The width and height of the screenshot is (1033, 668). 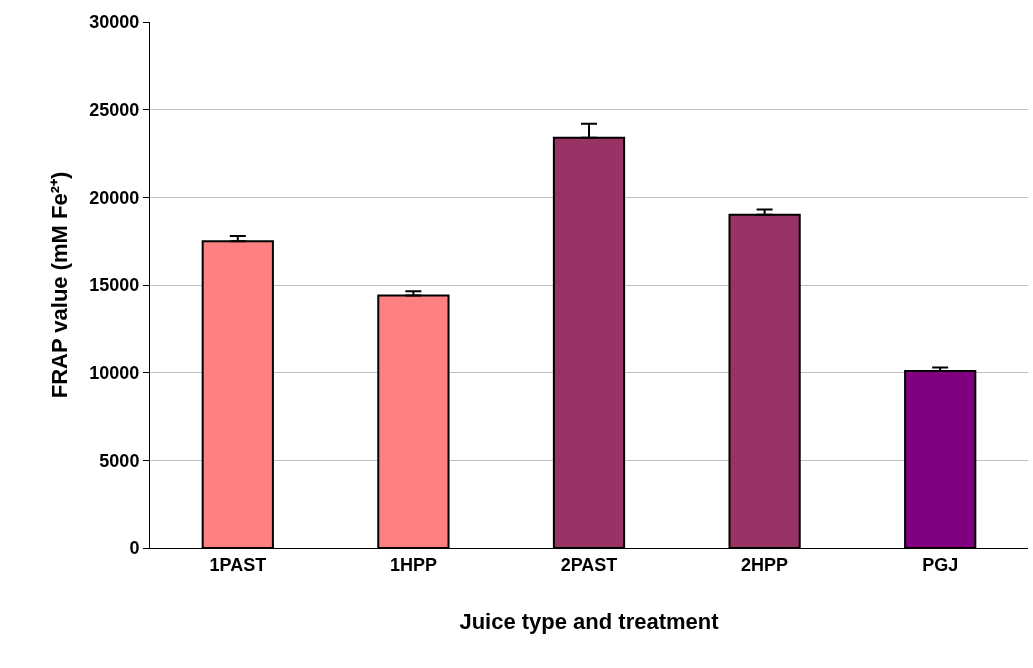 I want to click on y-tick-label: 10000, so click(x=114, y=372).